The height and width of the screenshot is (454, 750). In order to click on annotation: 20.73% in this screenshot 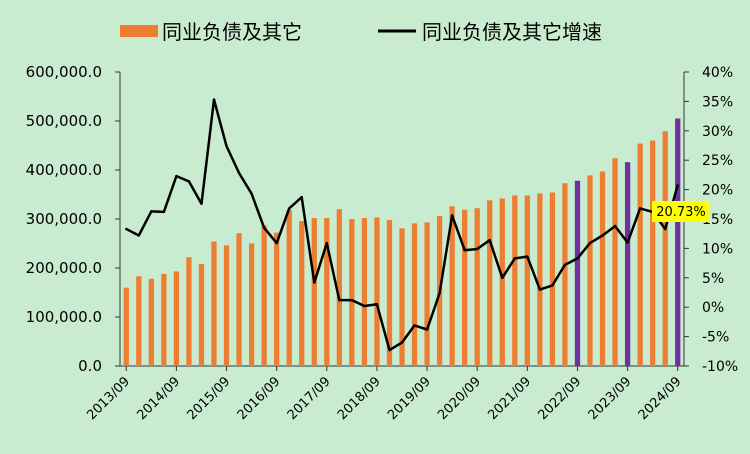, I will do `click(681, 211)`.